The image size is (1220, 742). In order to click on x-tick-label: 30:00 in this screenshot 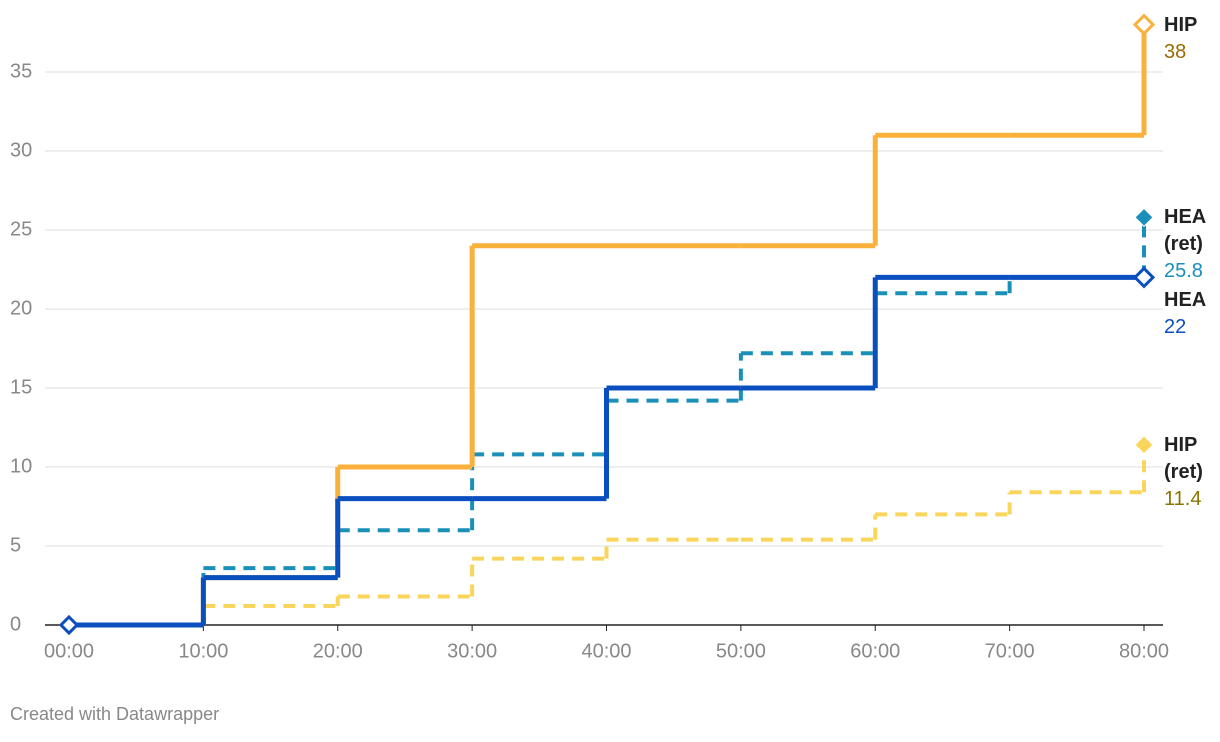, I will do `click(472, 651)`.